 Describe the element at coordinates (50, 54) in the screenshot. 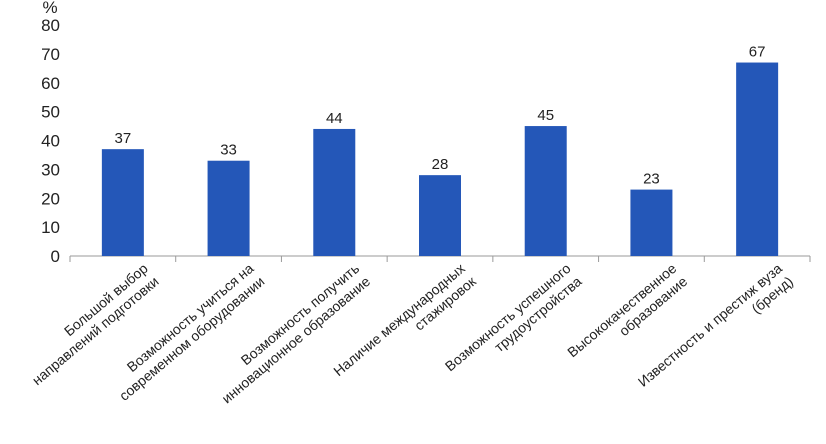

I see `y-tick-label: 70` at that location.